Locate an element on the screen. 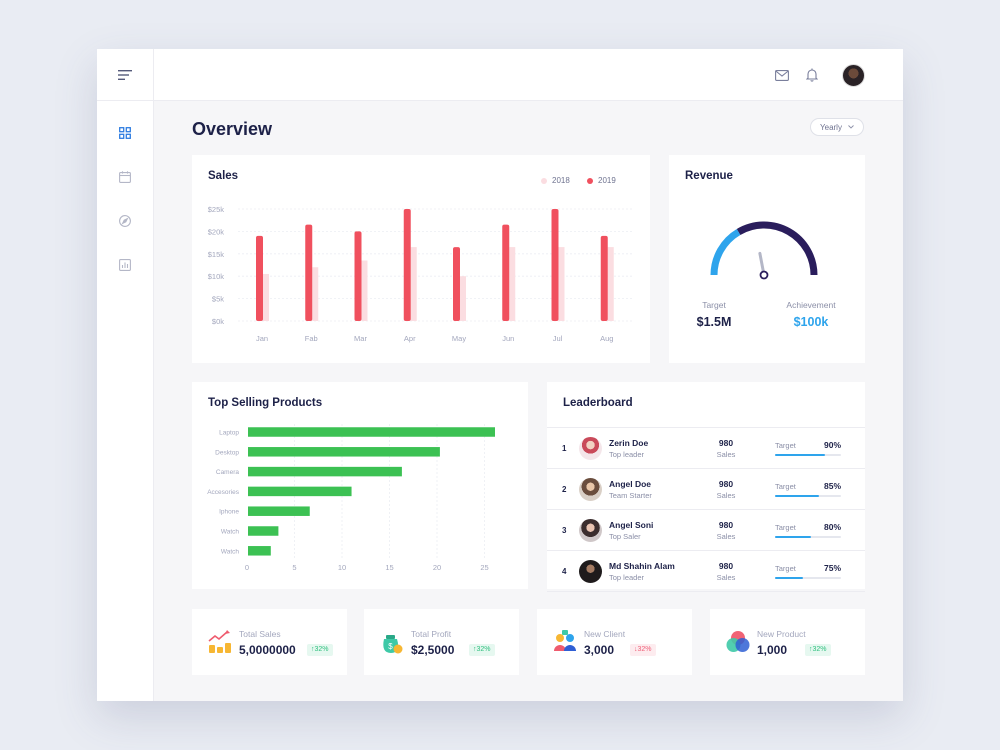  revenue-card: Revenue Target $1.5M Achievement $100k is located at coordinates (767, 259).